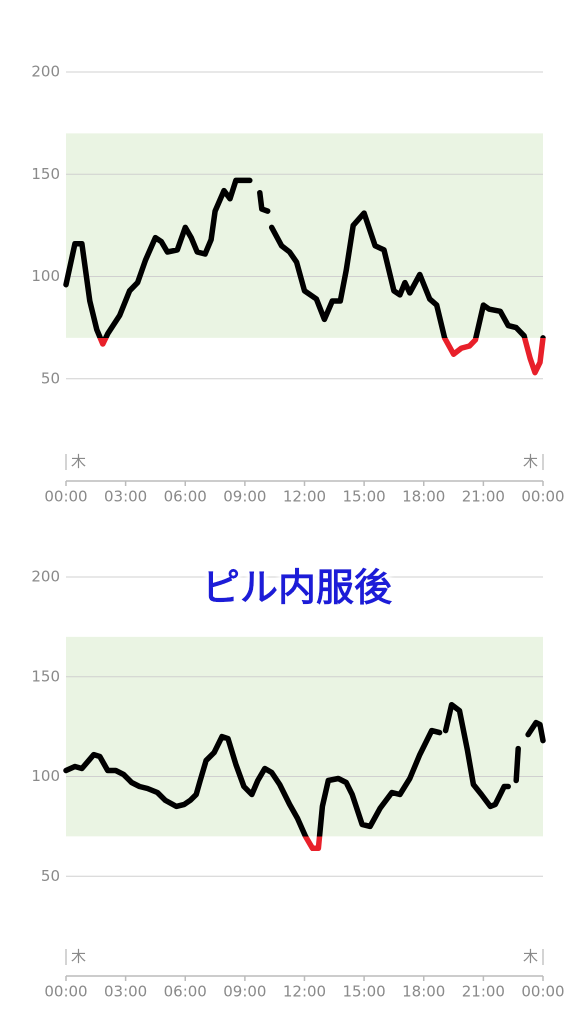  Describe the element at coordinates (304, 776) in the screenshot. I see `glucose-line` at that location.